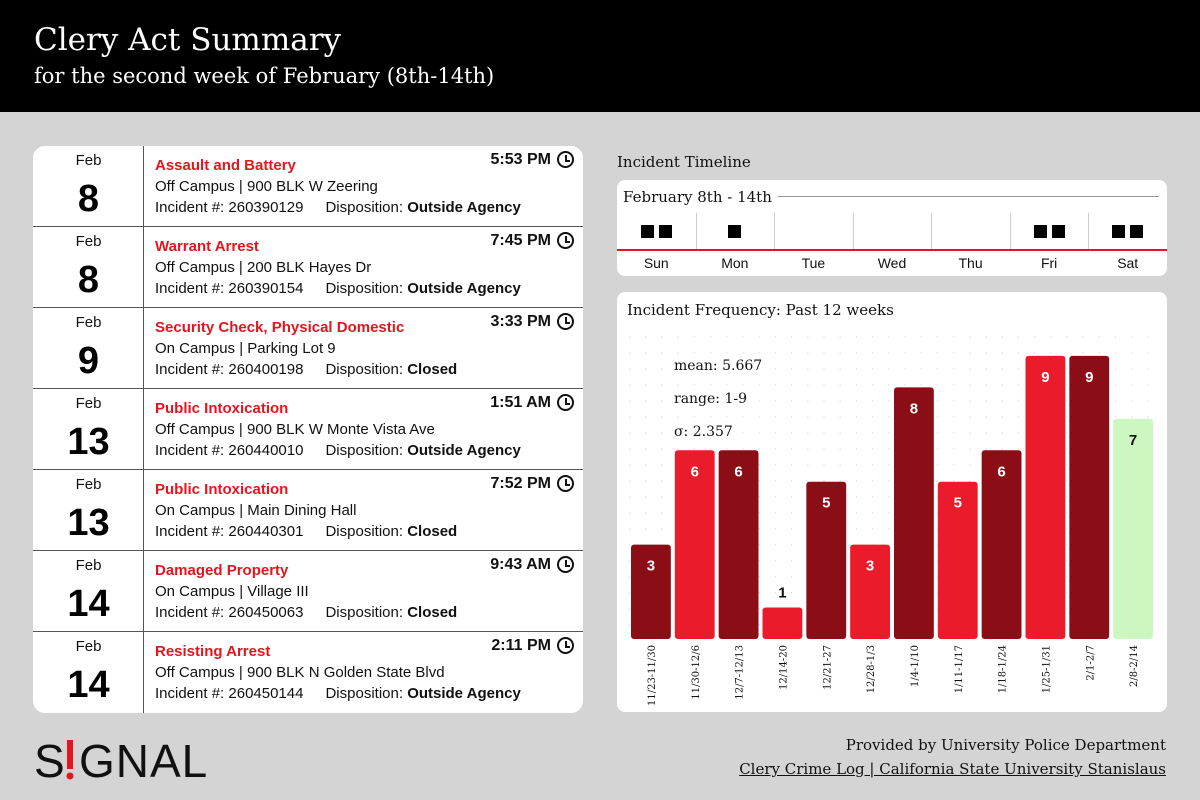 This screenshot has width=1200, height=800. Describe the element at coordinates (520, 483) in the screenshot. I see `incident-time: 7:52 PM` at that location.